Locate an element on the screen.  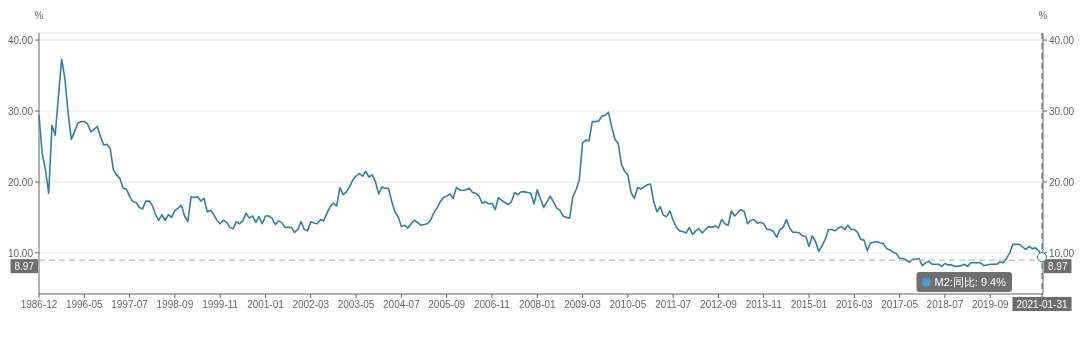
x-tick-label: 1998-09 is located at coordinates (175, 304).